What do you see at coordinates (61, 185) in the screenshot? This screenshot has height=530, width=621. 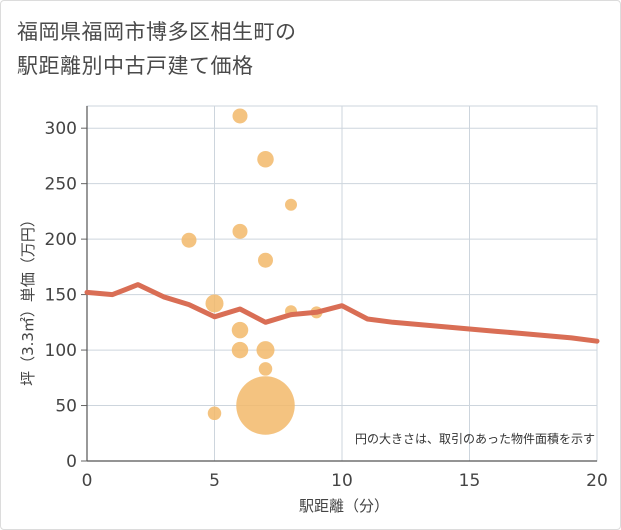 I see `y-tick-label: 250` at bounding box center [61, 185].